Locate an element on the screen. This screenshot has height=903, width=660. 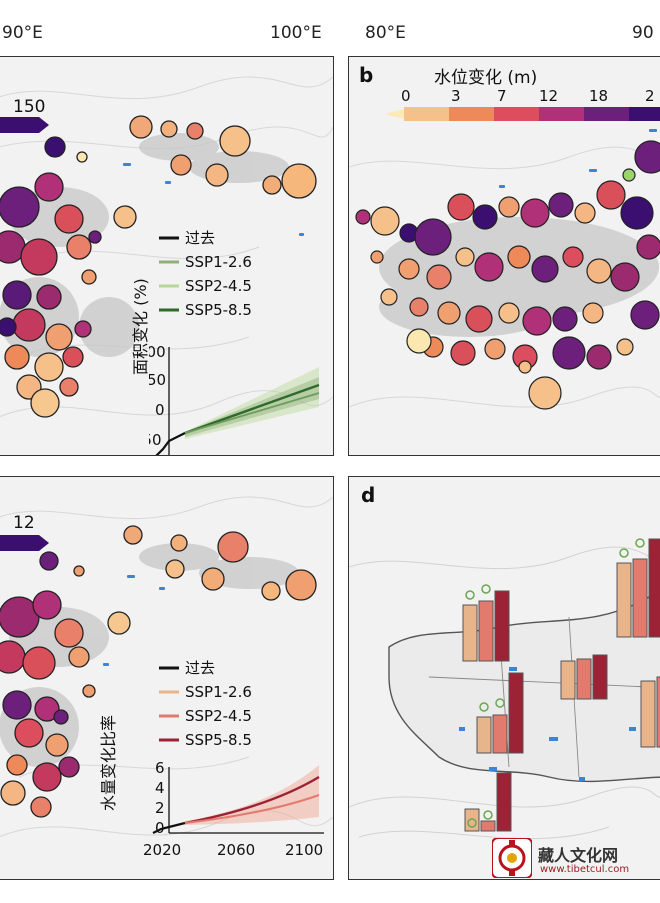
ytick-2-c: 2 is located at coordinates (160, 808).